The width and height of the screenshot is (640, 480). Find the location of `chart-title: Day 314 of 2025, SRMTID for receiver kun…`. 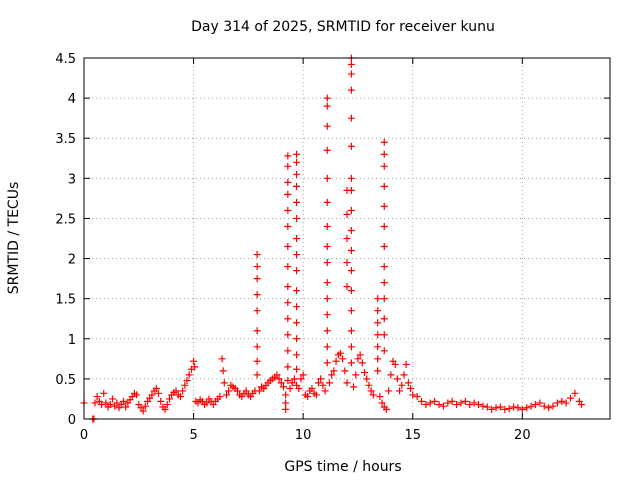

chart-title: Day 314 of 2025, SRMTID for receiver kun… is located at coordinates (343, 27).